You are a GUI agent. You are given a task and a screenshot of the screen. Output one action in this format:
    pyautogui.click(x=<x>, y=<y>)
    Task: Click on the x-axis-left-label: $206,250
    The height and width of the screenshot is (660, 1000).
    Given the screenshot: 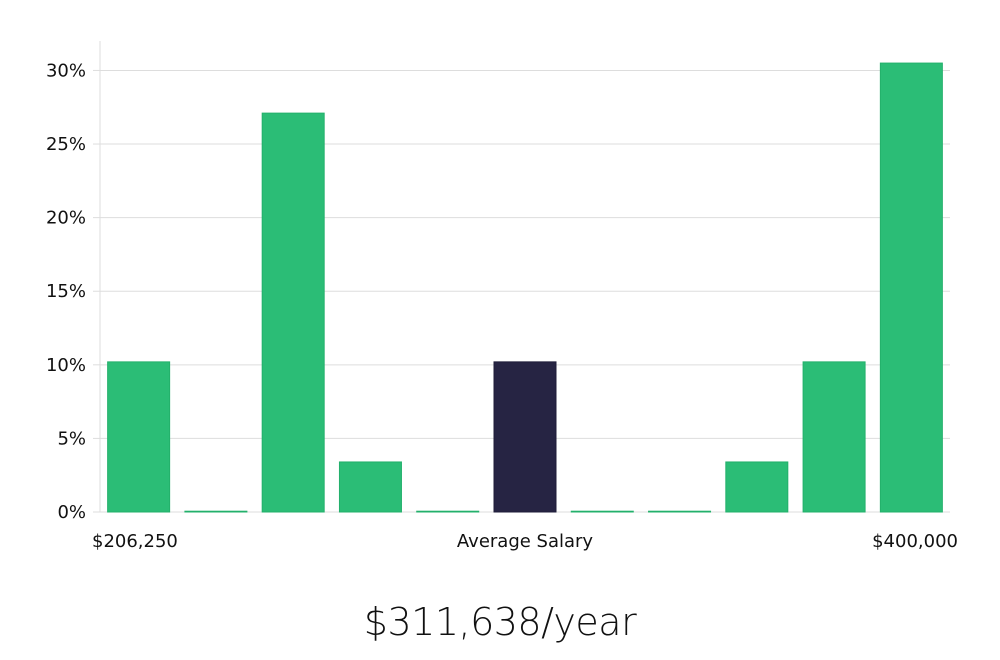 What is the action you would take?
    pyautogui.click(x=135, y=541)
    